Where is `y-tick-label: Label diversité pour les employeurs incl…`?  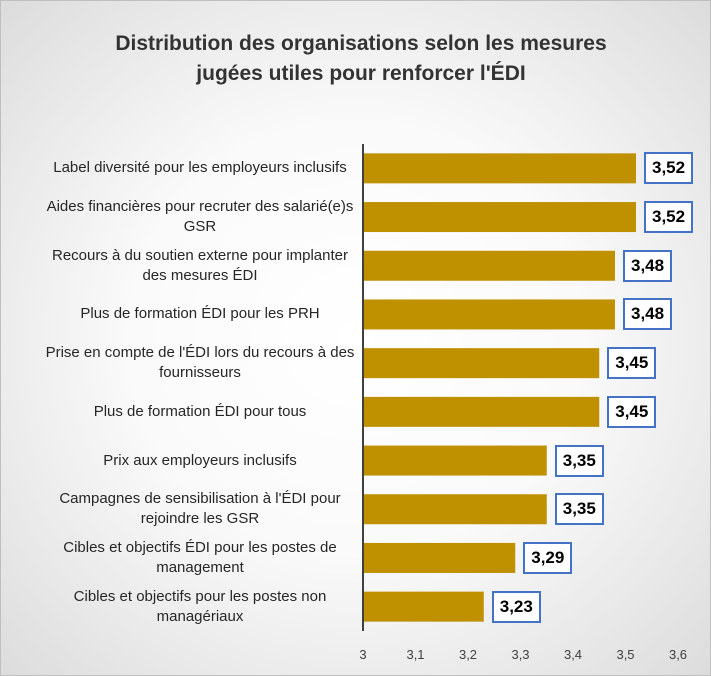 y-tick-label: Label diversité pour les employeurs incl… is located at coordinates (200, 168).